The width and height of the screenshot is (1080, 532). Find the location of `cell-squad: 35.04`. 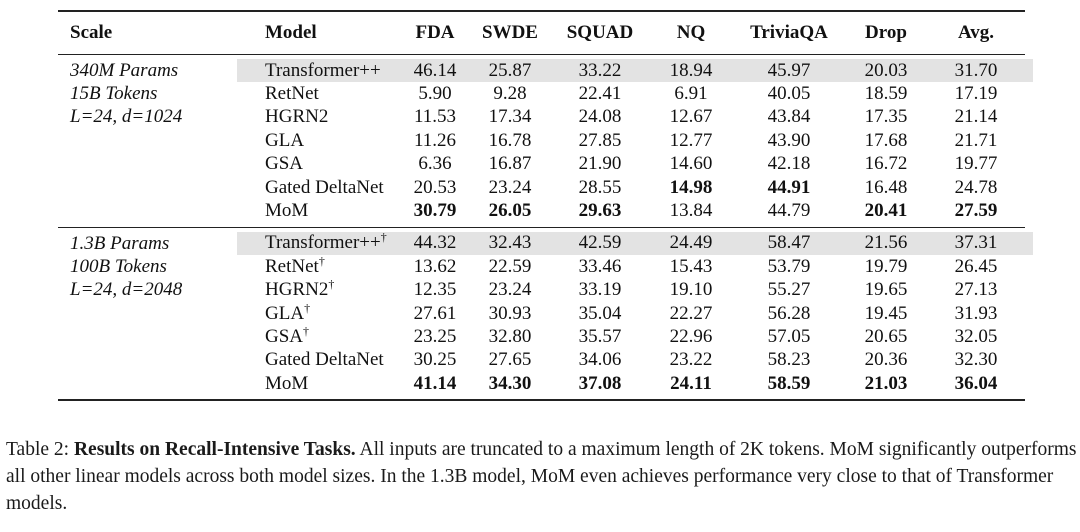

cell-squad: 35.04 is located at coordinates (600, 313).